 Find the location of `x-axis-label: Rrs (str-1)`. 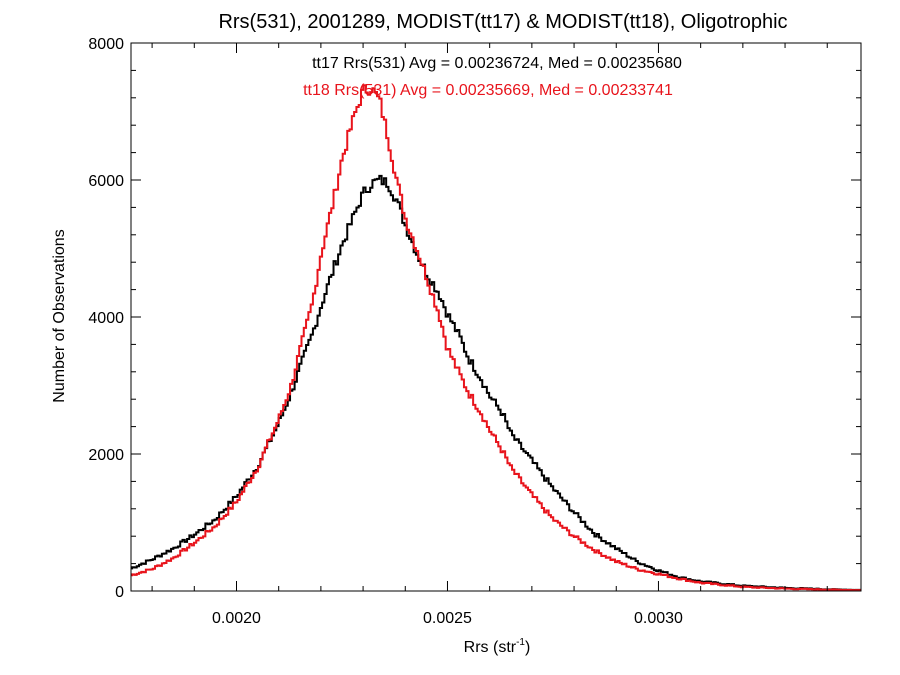

x-axis-label: Rrs (str-1) is located at coordinates (497, 646).